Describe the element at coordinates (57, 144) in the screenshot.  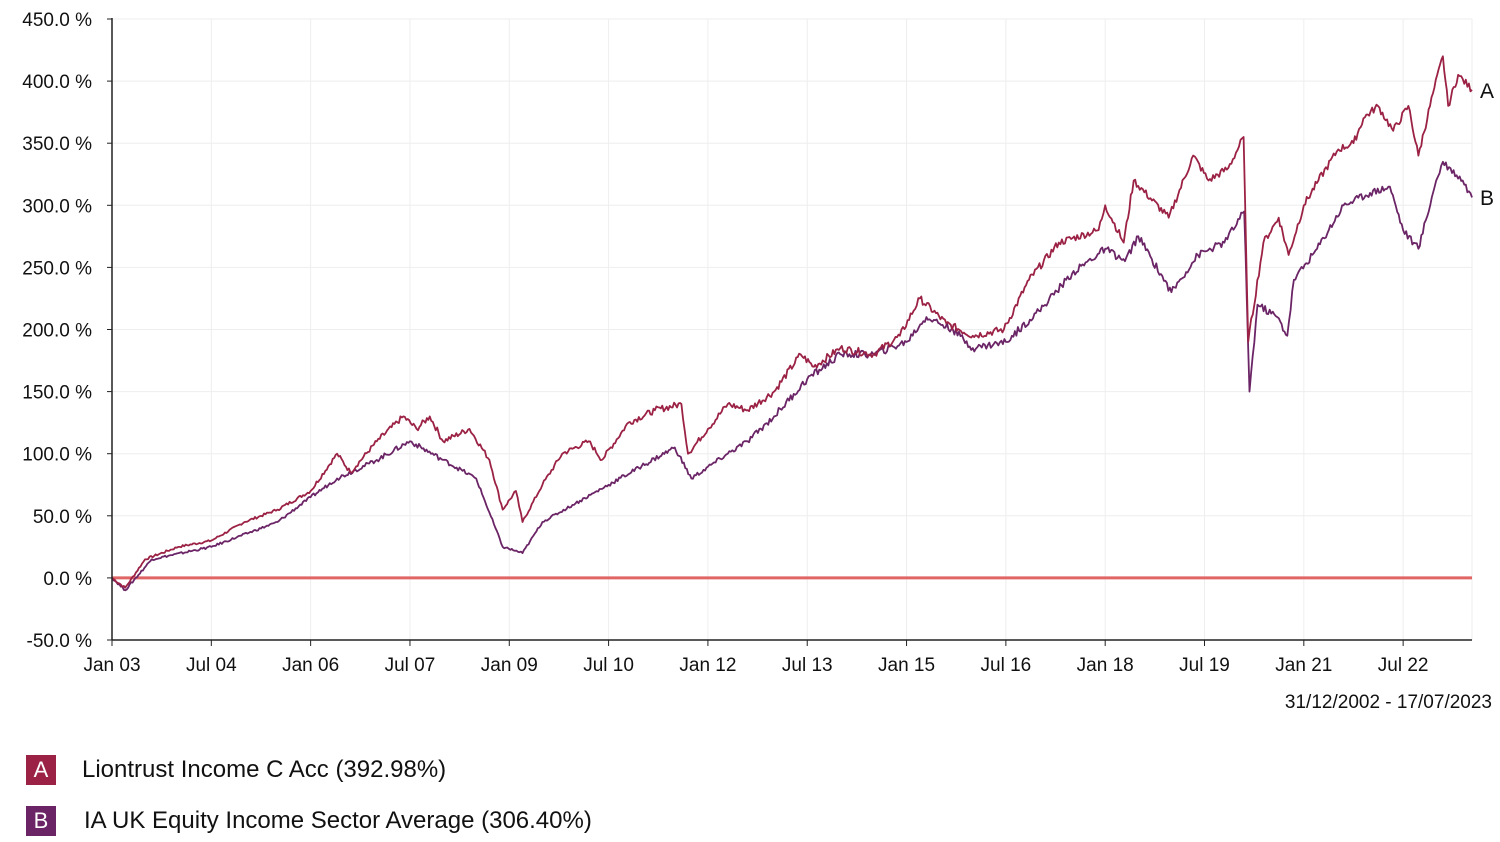
I see `y-tick-label: 350.0 %` at that location.